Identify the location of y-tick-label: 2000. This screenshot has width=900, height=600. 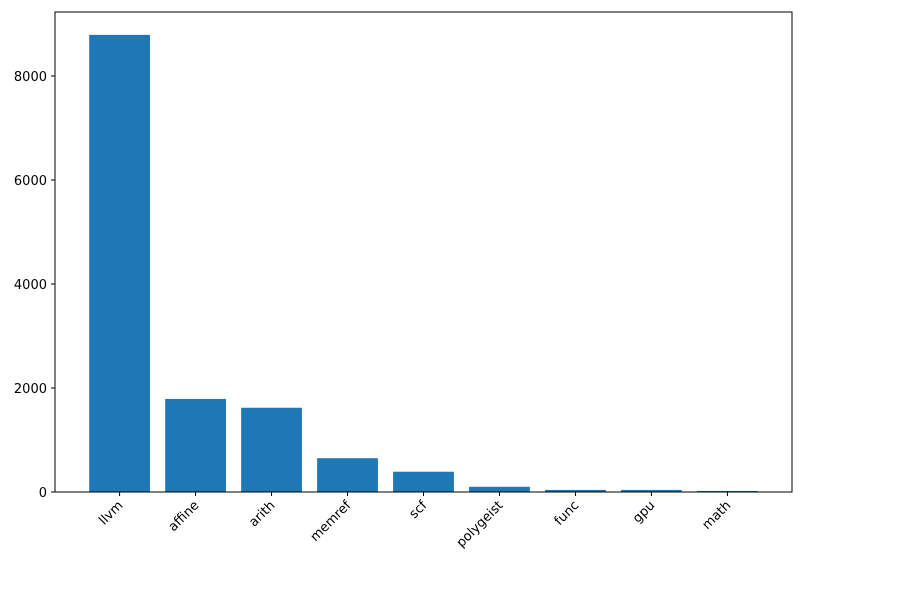
(30, 389).